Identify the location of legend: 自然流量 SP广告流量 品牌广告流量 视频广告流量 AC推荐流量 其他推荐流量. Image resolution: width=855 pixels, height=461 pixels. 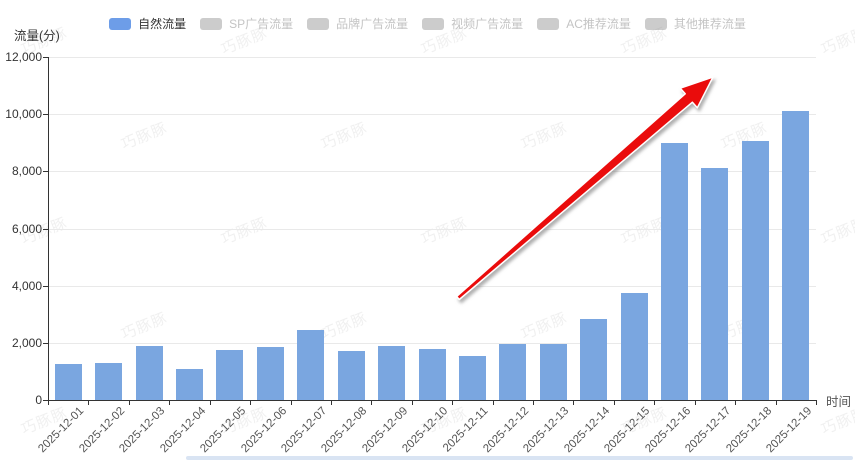
(427, 23).